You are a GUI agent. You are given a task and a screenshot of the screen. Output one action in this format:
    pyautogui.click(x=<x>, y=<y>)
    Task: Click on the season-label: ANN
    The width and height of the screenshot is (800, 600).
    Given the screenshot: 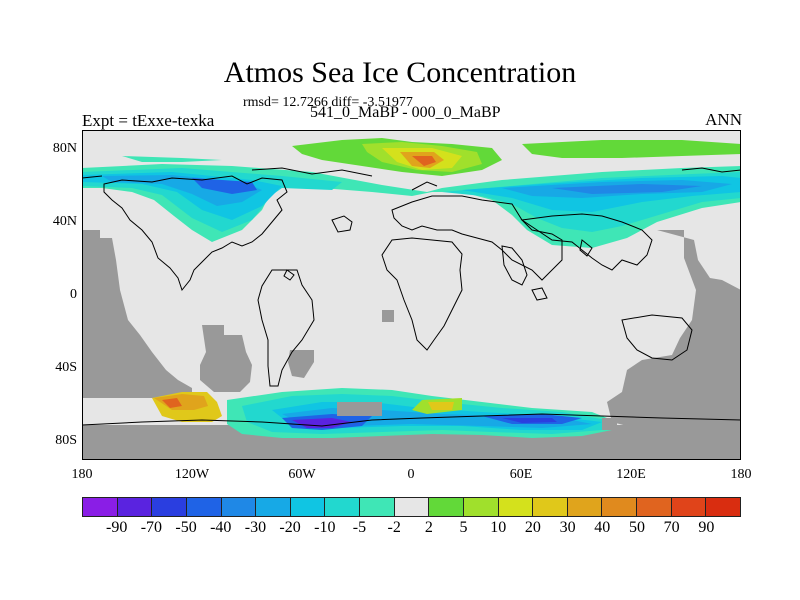 What is the action you would take?
    pyautogui.click(x=723, y=119)
    